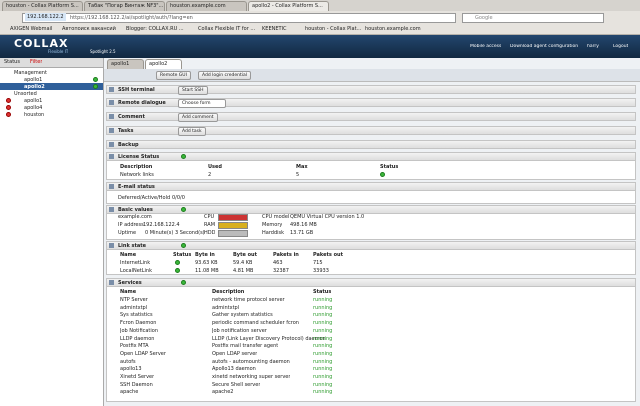 The image size is (640, 406). Describe the element at coordinates (228, 292) in the screenshot. I see `column-header: Description` at that location.